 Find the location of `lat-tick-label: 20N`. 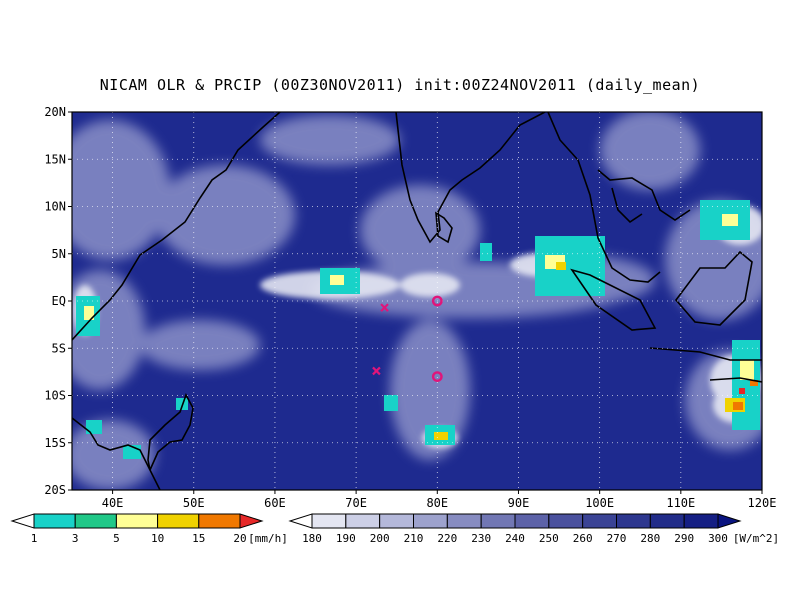

lat-tick-label: 20N is located at coordinates (55, 112).